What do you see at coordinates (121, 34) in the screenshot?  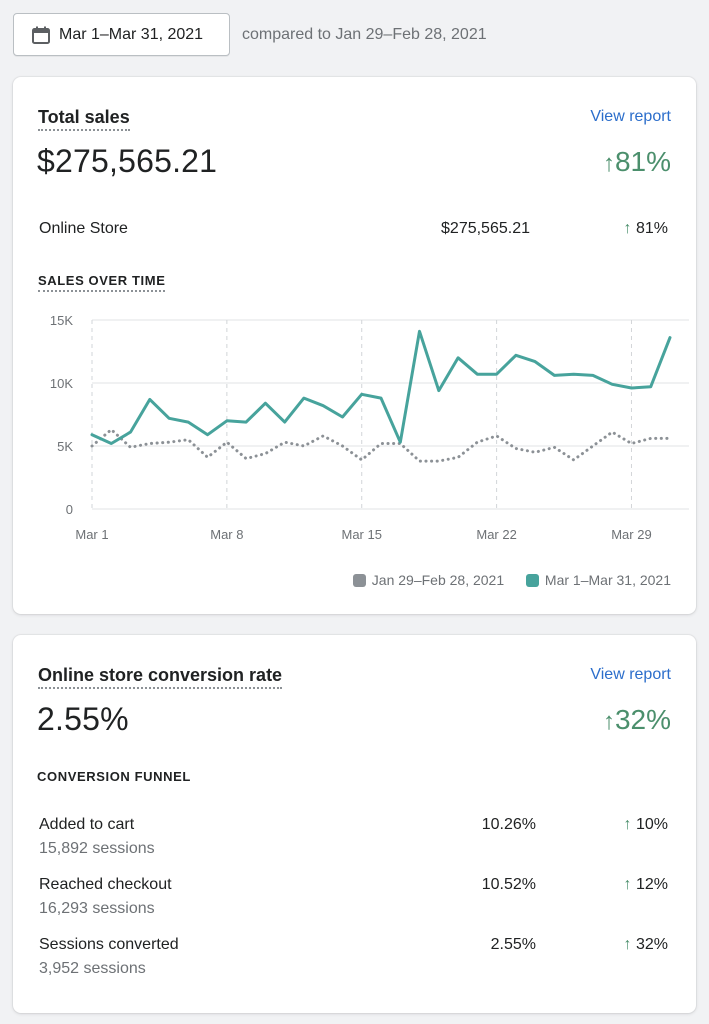 I see `date-range-button: Mar 1–Mar 31, 2021` at bounding box center [121, 34].